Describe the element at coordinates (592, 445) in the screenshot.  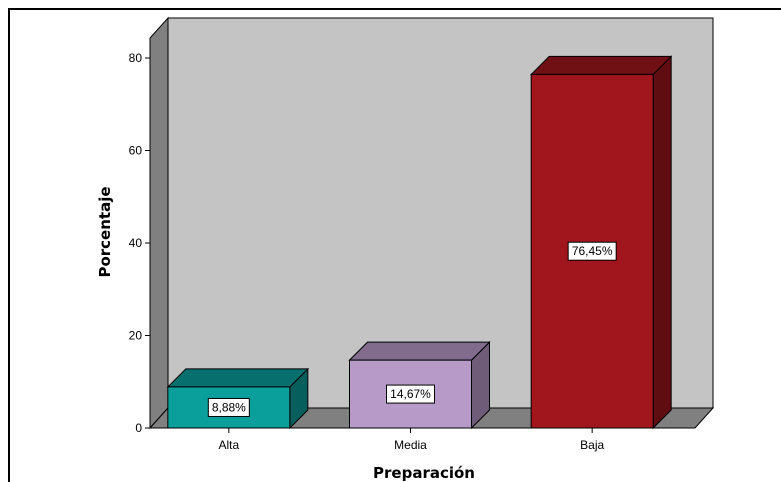
I see `x-tick-label: Baja` at that location.